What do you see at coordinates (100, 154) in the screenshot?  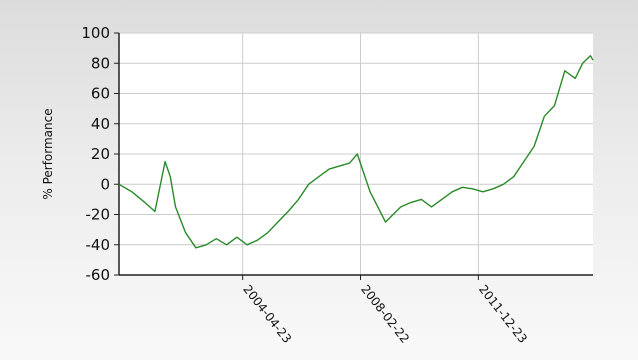 I see `y-tick-label: 20` at bounding box center [100, 154].